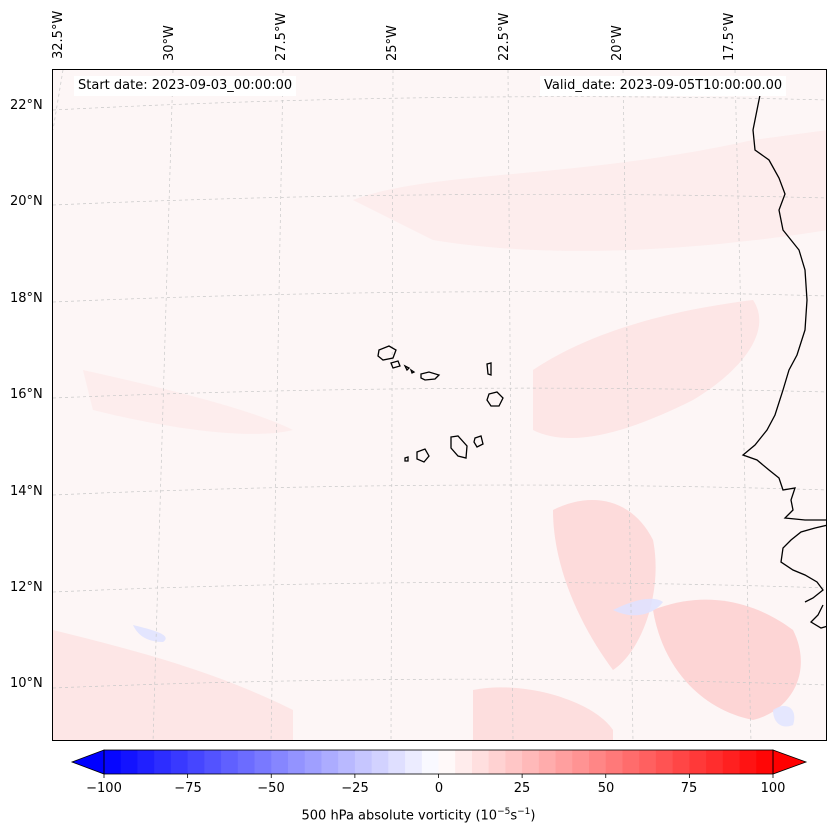 The height and width of the screenshot is (839, 837). What do you see at coordinates (514, 816) in the screenshot?
I see `colorbar-title-unit: s` at bounding box center [514, 816].